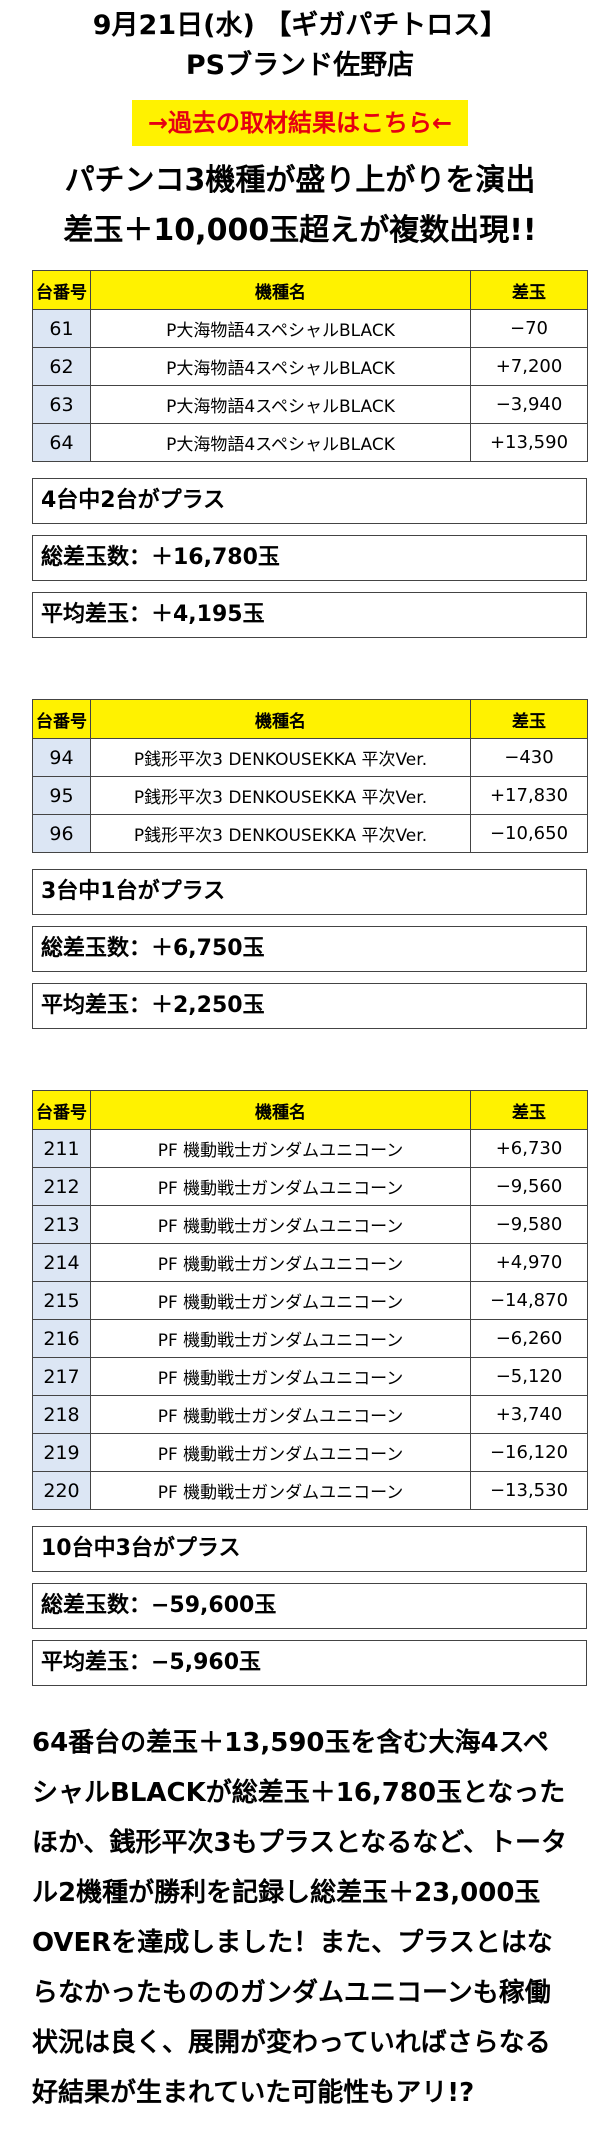 Image resolution: width=600 pixels, height=2155 pixels. I want to click on ball-difference: −6,260, so click(529, 1338).